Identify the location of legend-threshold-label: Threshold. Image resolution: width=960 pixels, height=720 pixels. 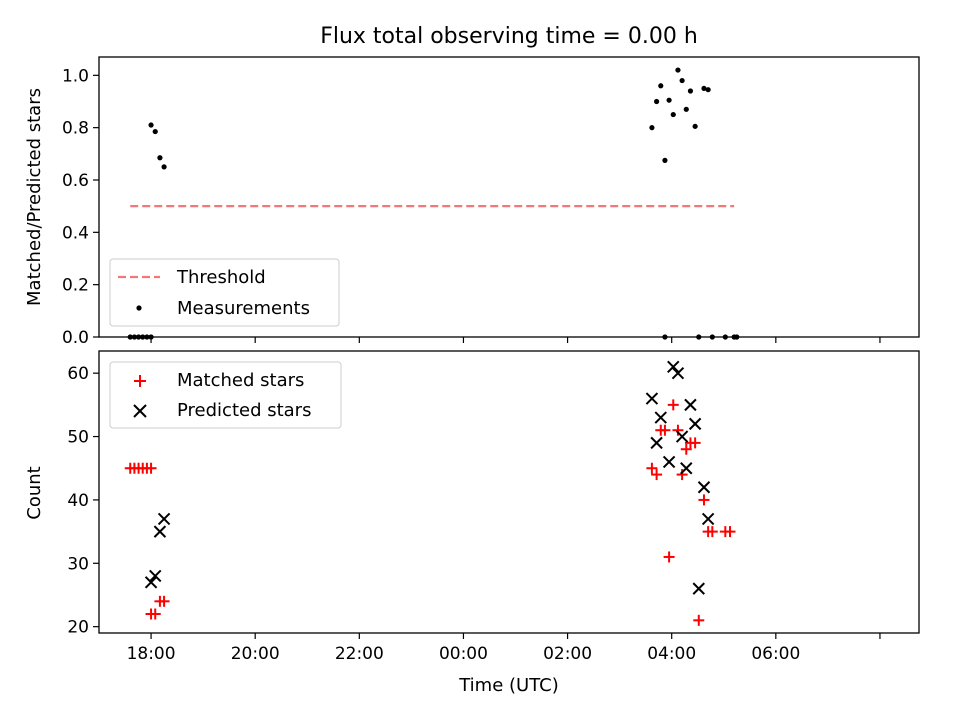
(221, 277).